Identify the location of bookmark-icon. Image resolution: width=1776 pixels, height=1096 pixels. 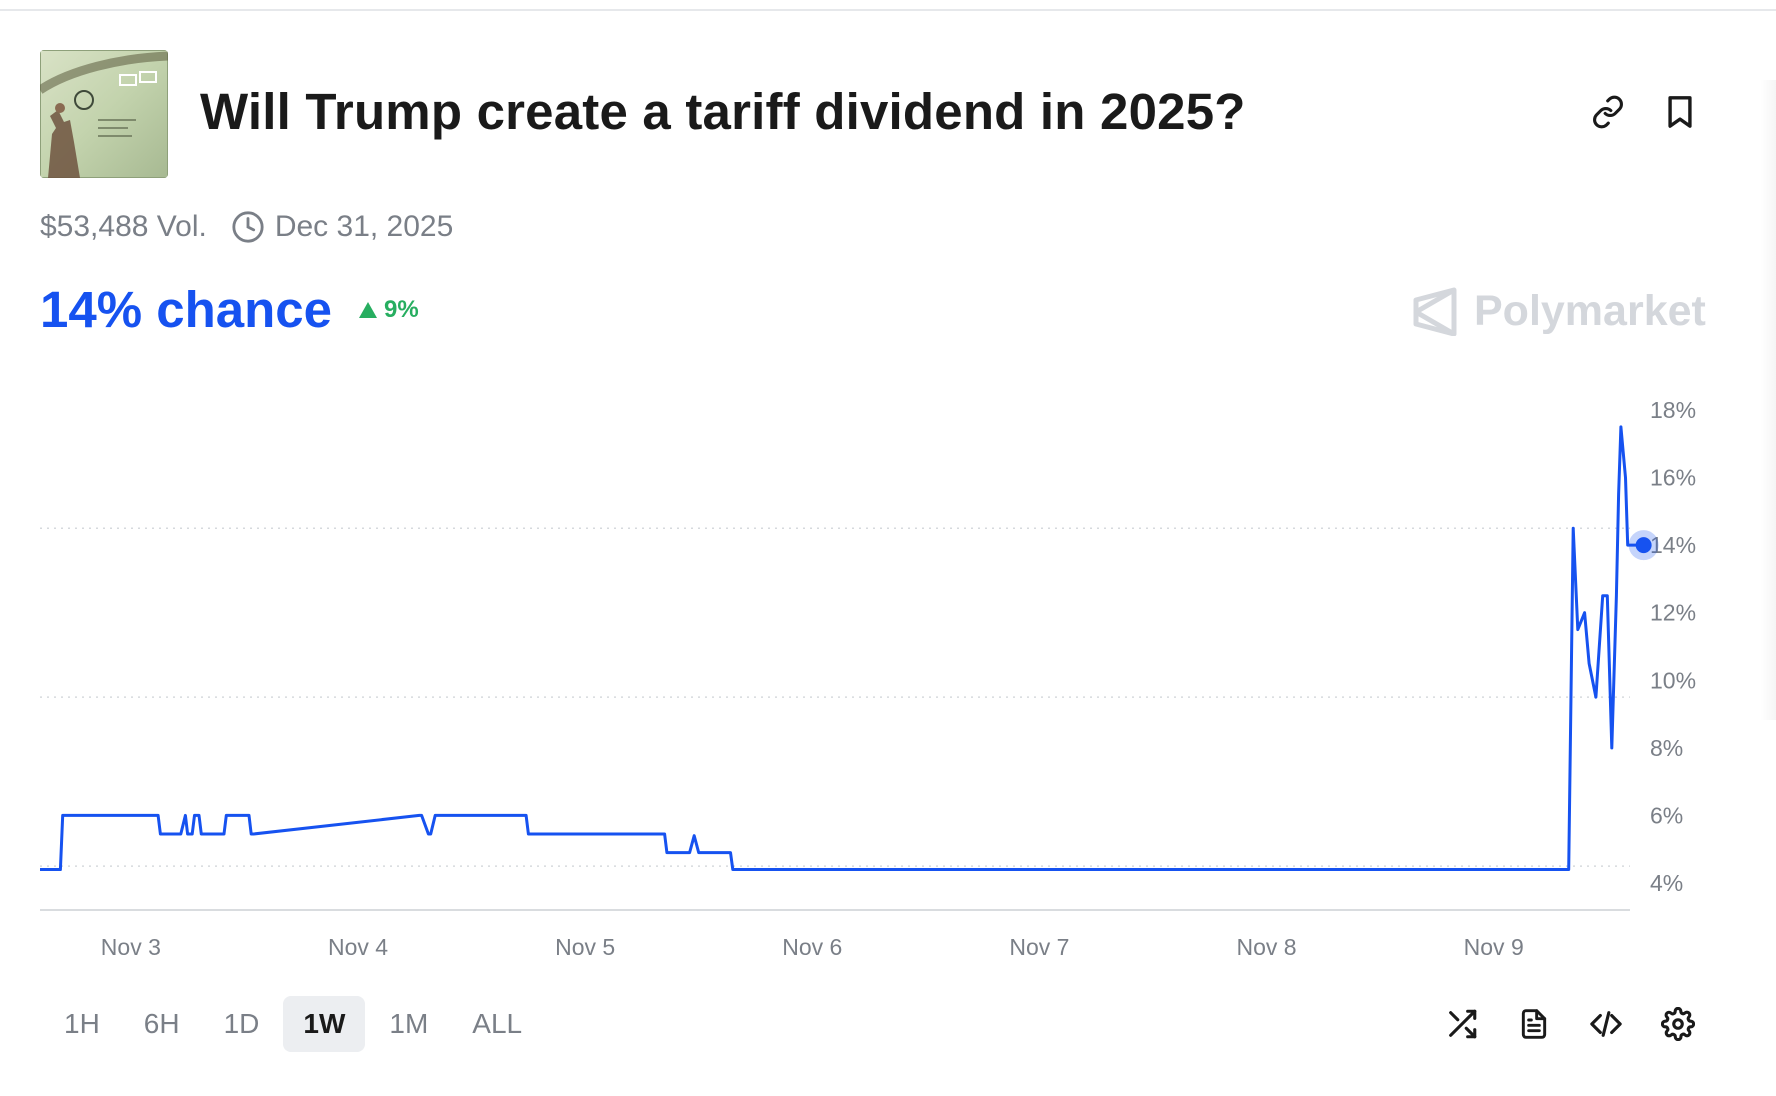
(1680, 112).